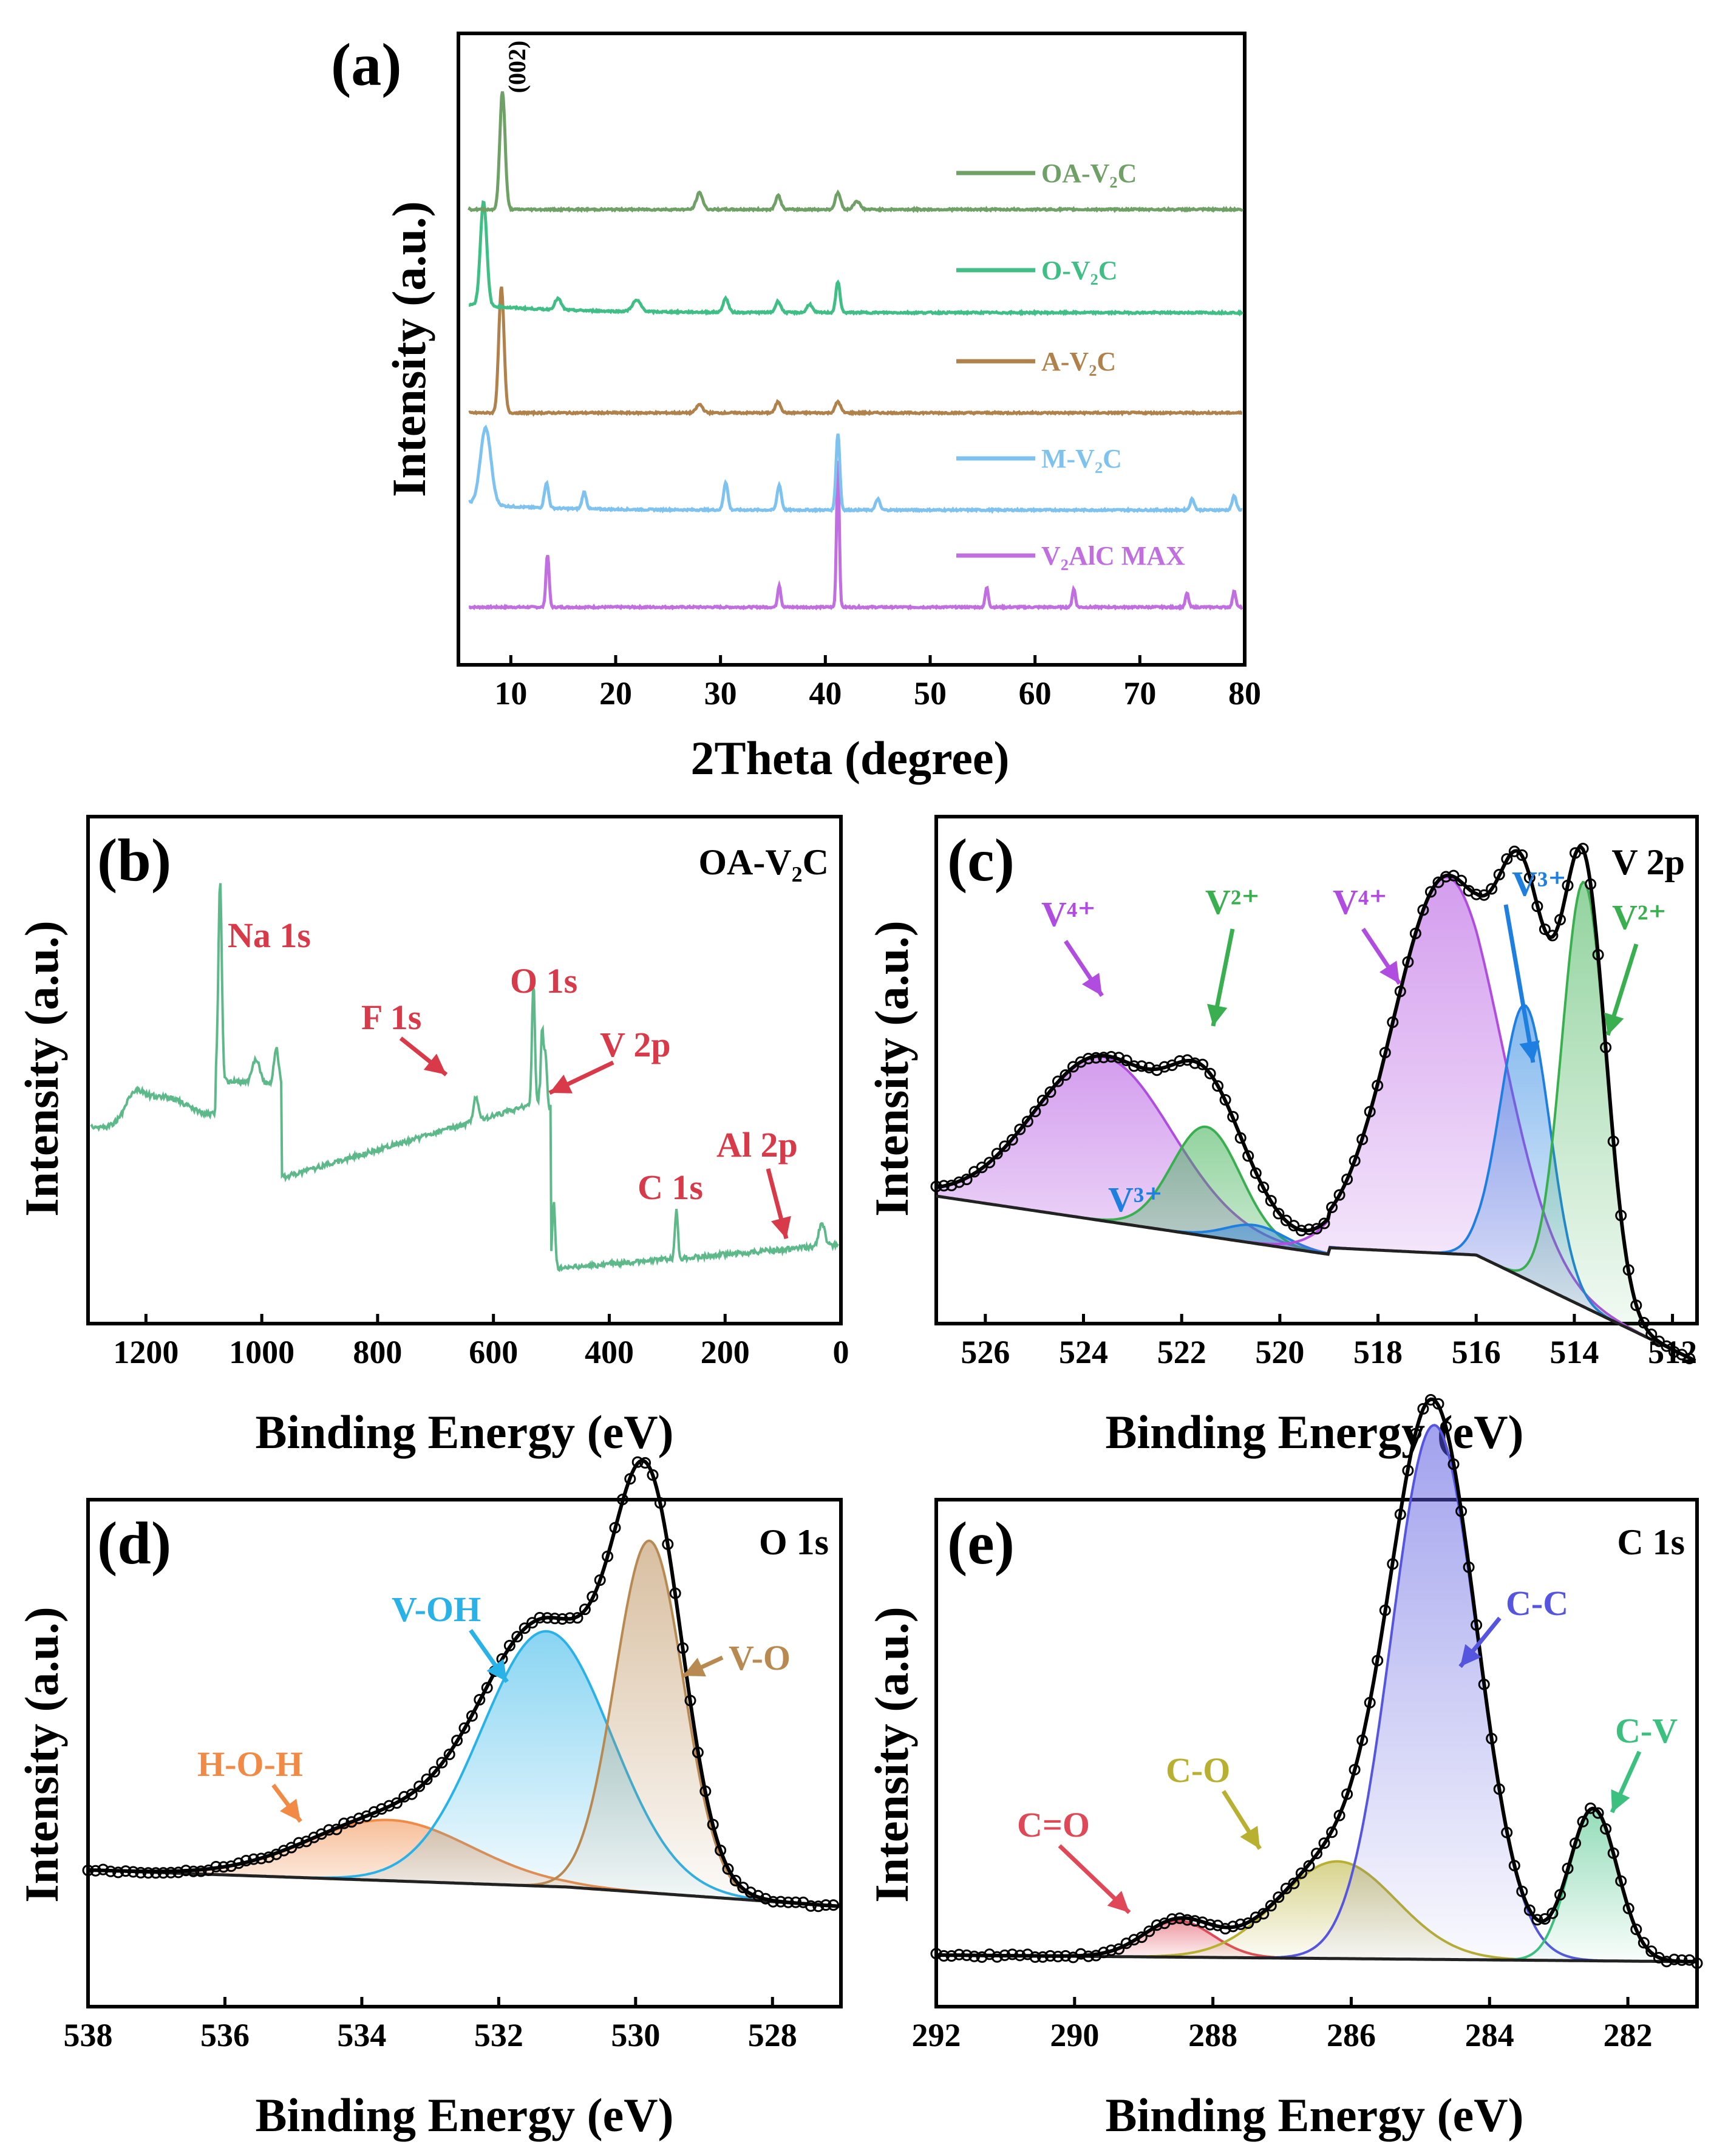 Image resolution: width=1711 pixels, height=2156 pixels. I want to click on panel-d-tick-label: 534, so click(361, 2035).